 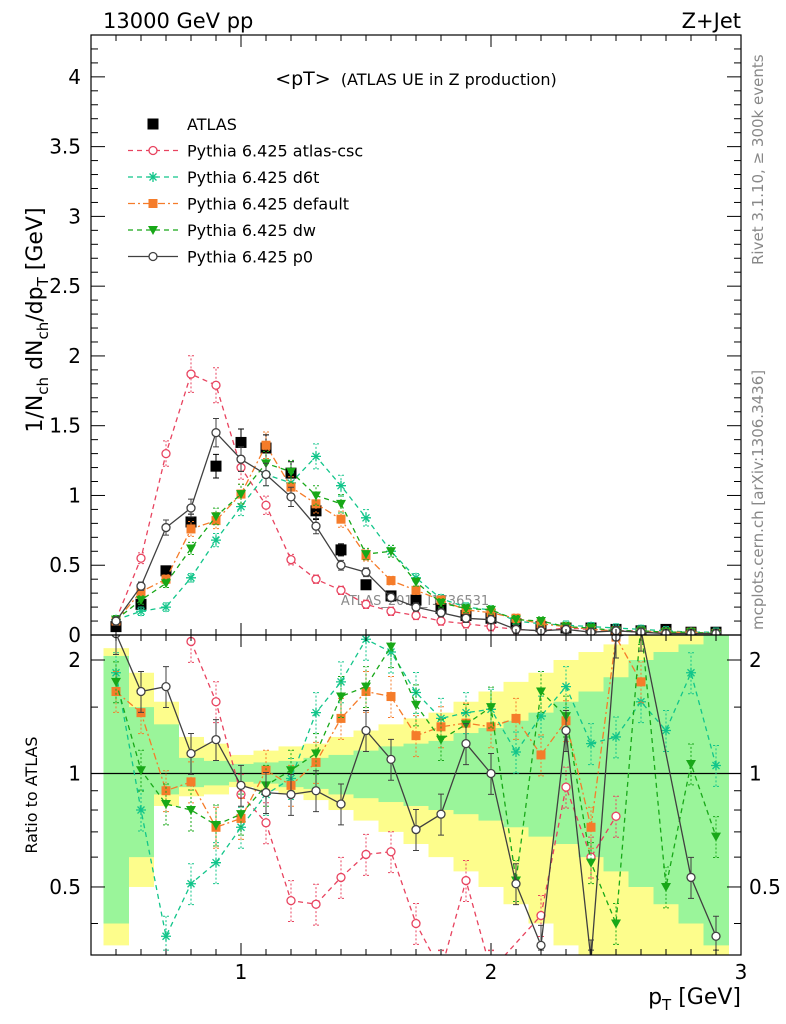 What do you see at coordinates (65, 565) in the screenshot?
I see `y-tick-label: 0.5` at bounding box center [65, 565].